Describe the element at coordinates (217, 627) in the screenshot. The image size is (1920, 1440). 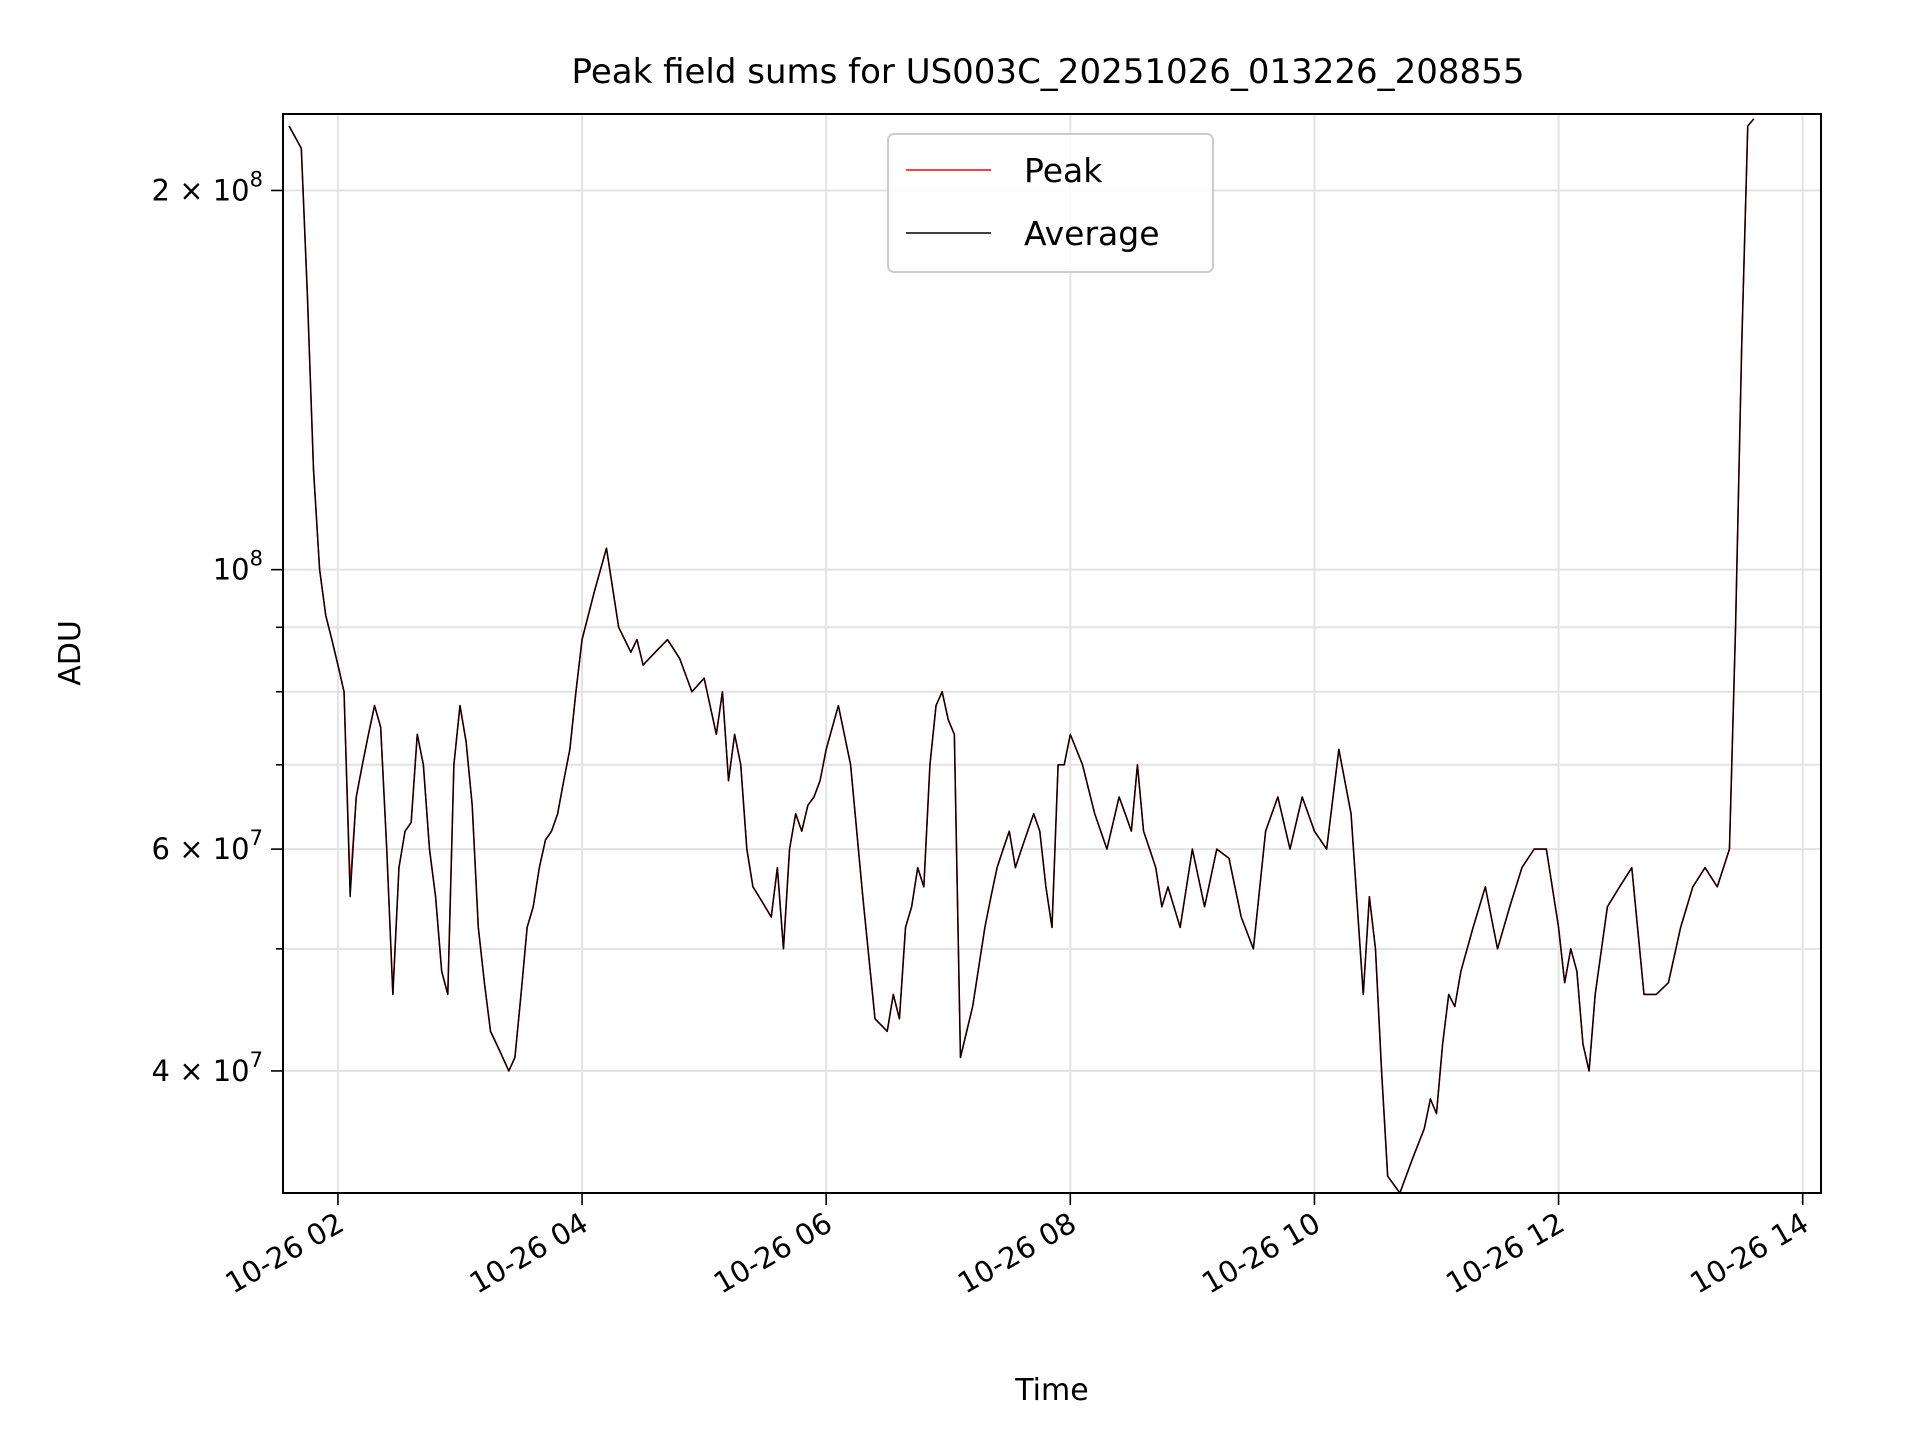
I see `y-axis-ticks: 4 × 107 6 × 107 108 2 × 108` at that location.